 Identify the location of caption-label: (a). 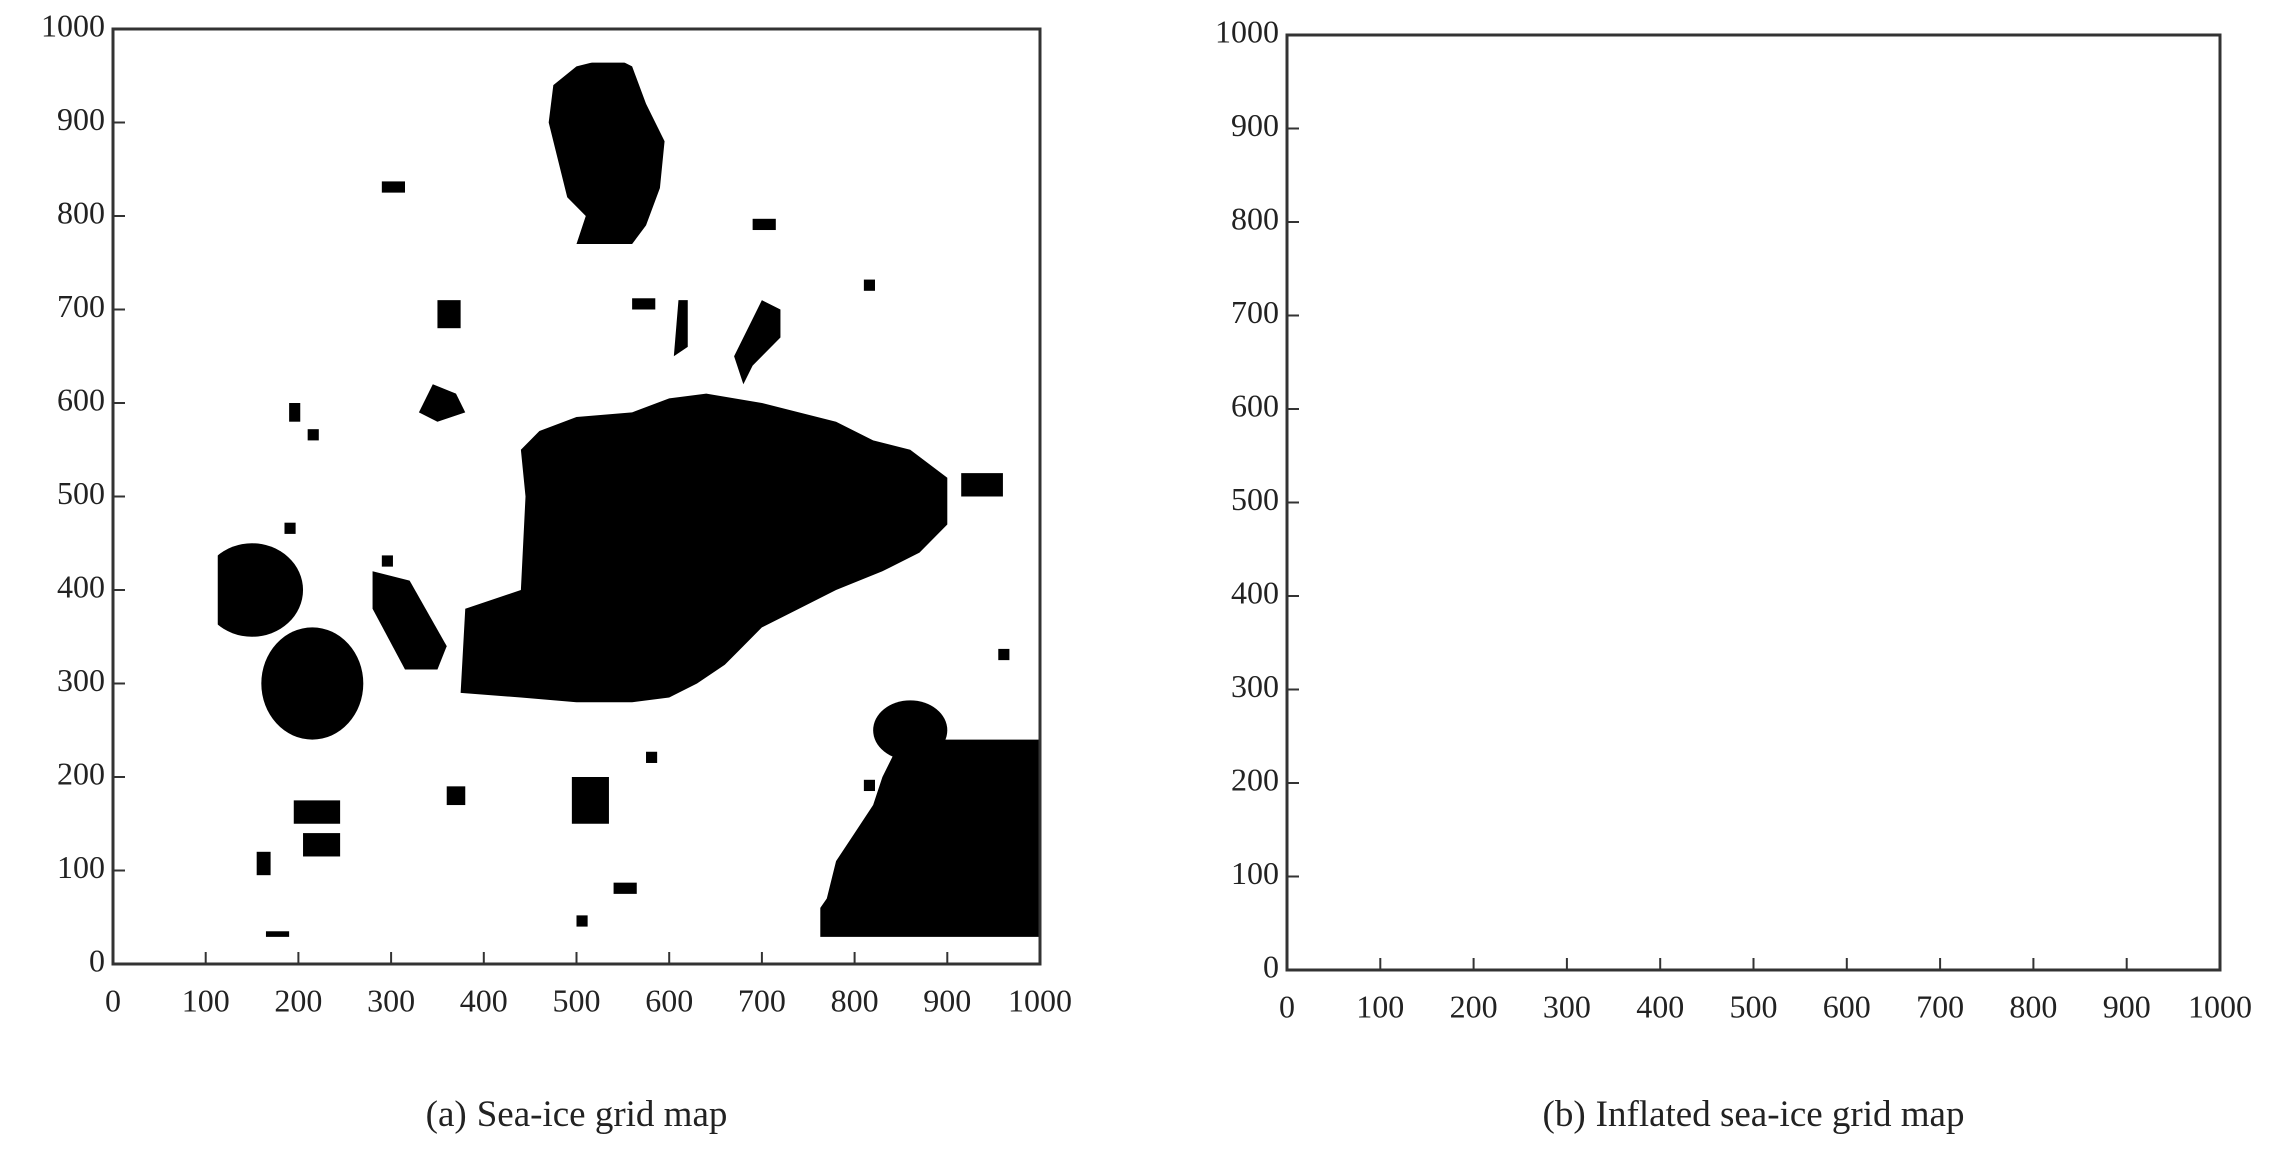
(446, 1114).